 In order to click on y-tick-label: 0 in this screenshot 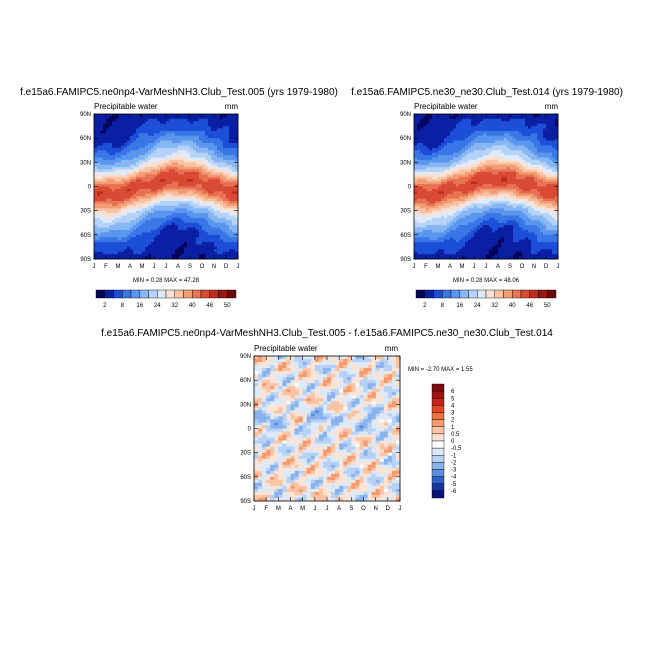, I will do `click(90, 188)`.